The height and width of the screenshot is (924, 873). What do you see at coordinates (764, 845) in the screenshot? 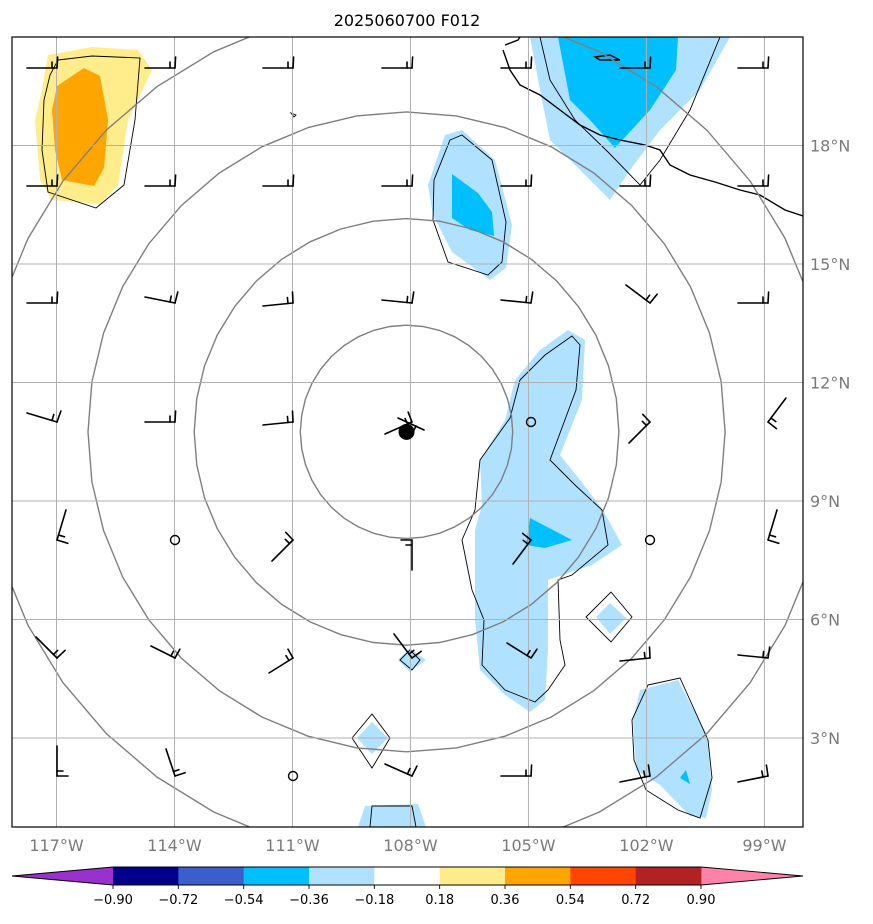
I see `lon-tick-label: 99°W` at bounding box center [764, 845].